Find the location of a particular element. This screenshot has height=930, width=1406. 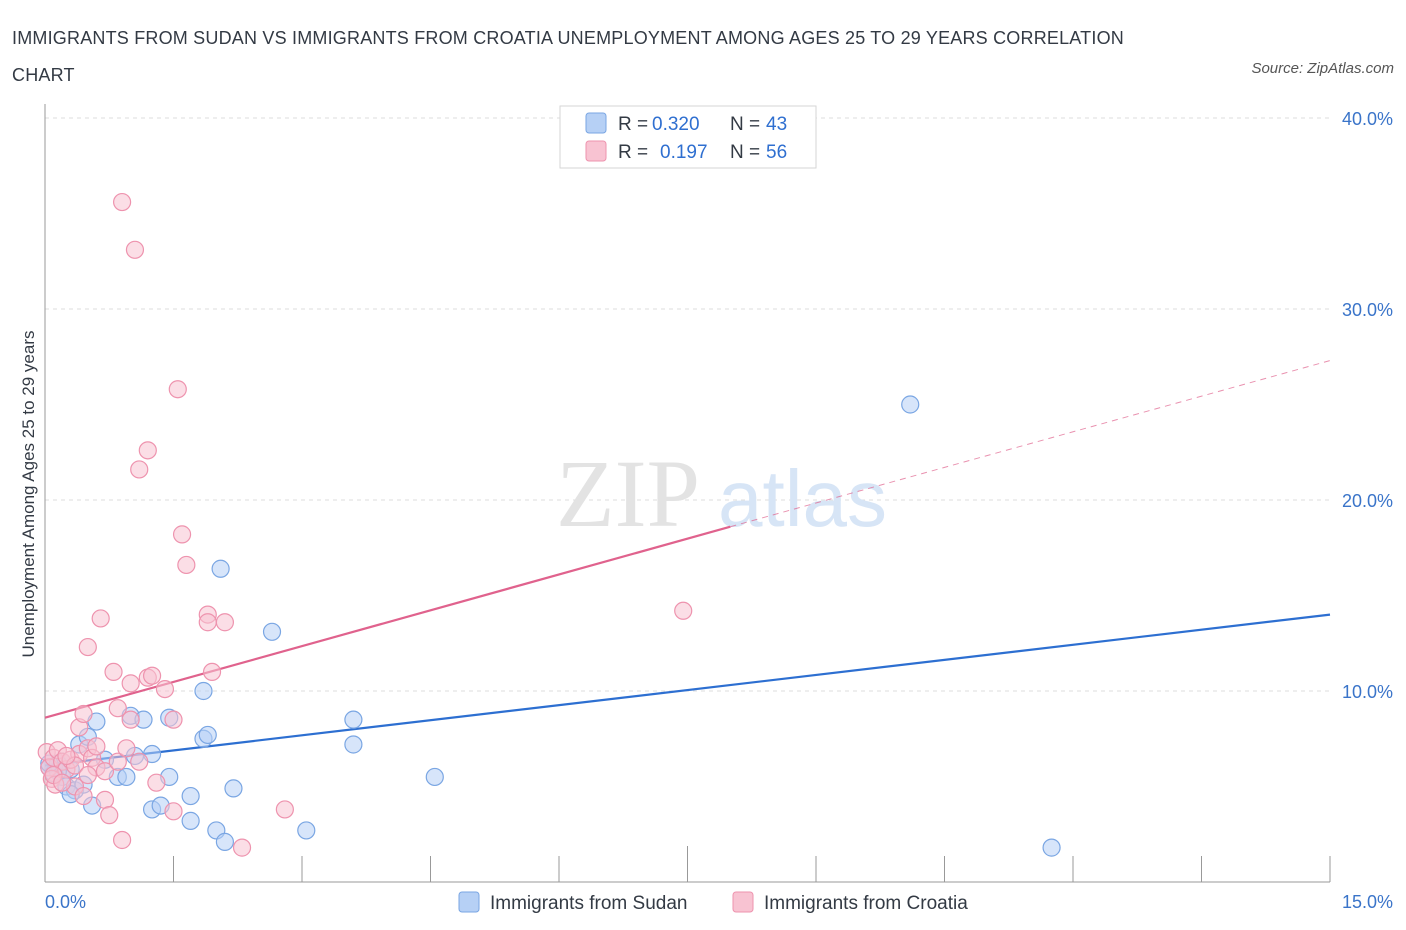

trendline-extension-croatia is located at coordinates (1030, 444).